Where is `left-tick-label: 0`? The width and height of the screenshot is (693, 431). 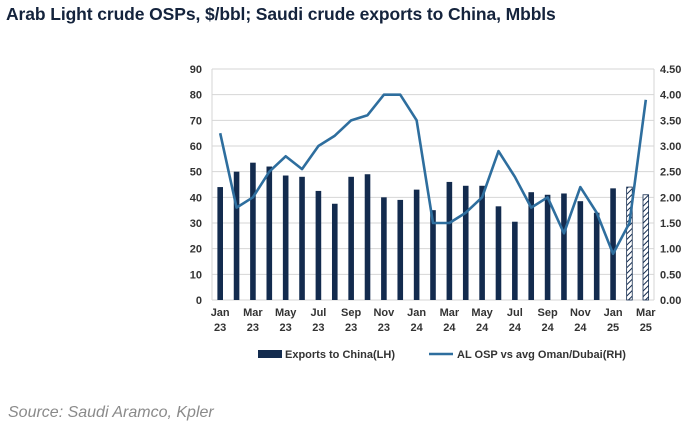
left-tick-label: 0 is located at coordinates (199, 301).